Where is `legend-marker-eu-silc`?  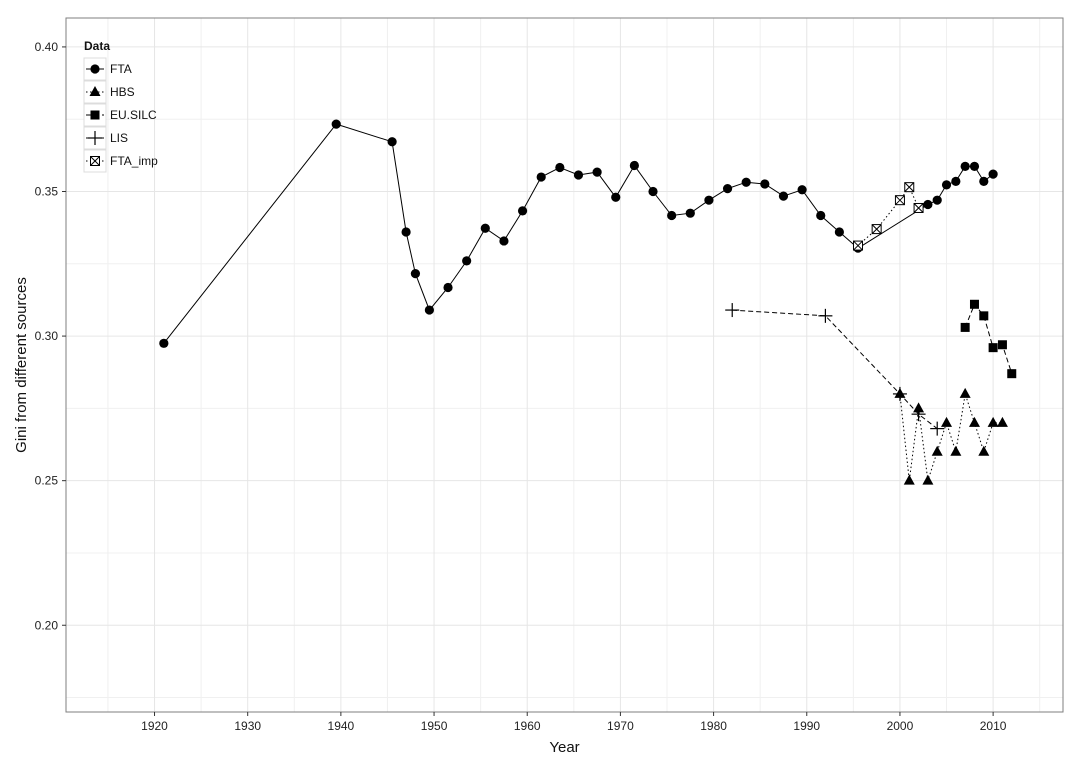 legend-marker-eu-silc is located at coordinates (95, 115).